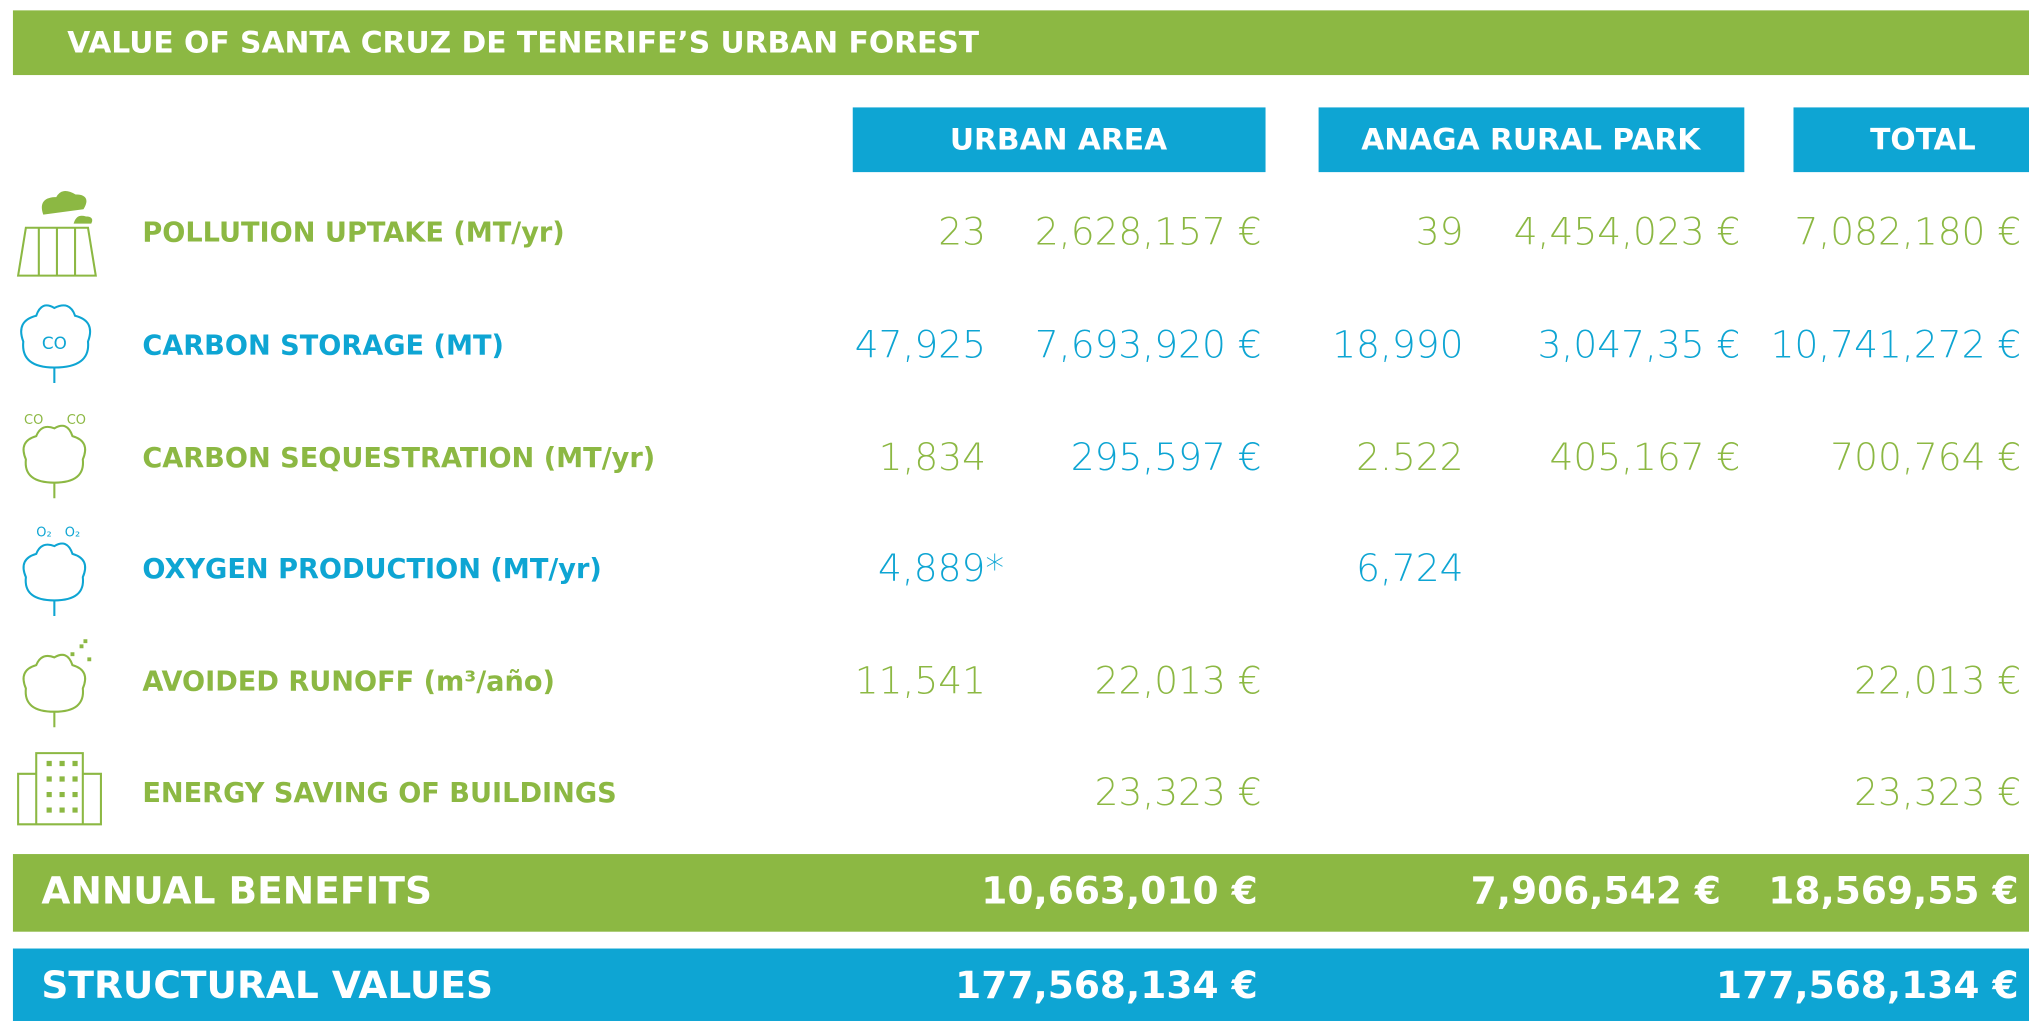 The height and width of the screenshot is (1021, 2029). Describe the element at coordinates (1925, 457) in the screenshot. I see `cell-value: 700,764 €` at that location.